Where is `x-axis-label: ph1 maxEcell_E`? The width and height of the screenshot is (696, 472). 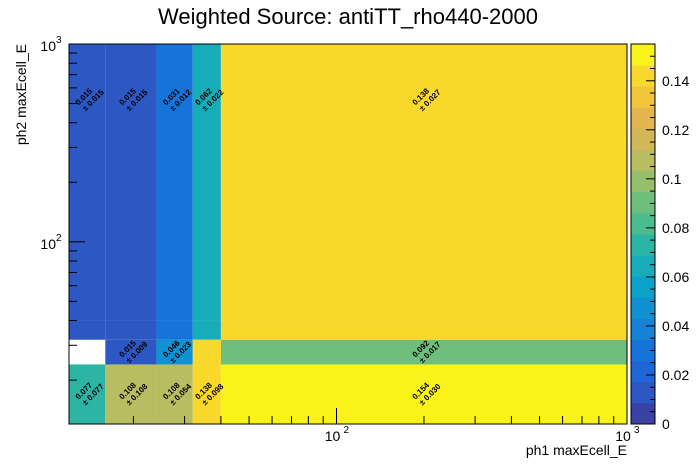
x-axis-label: ph1 maxEcell_E is located at coordinates (576, 450).